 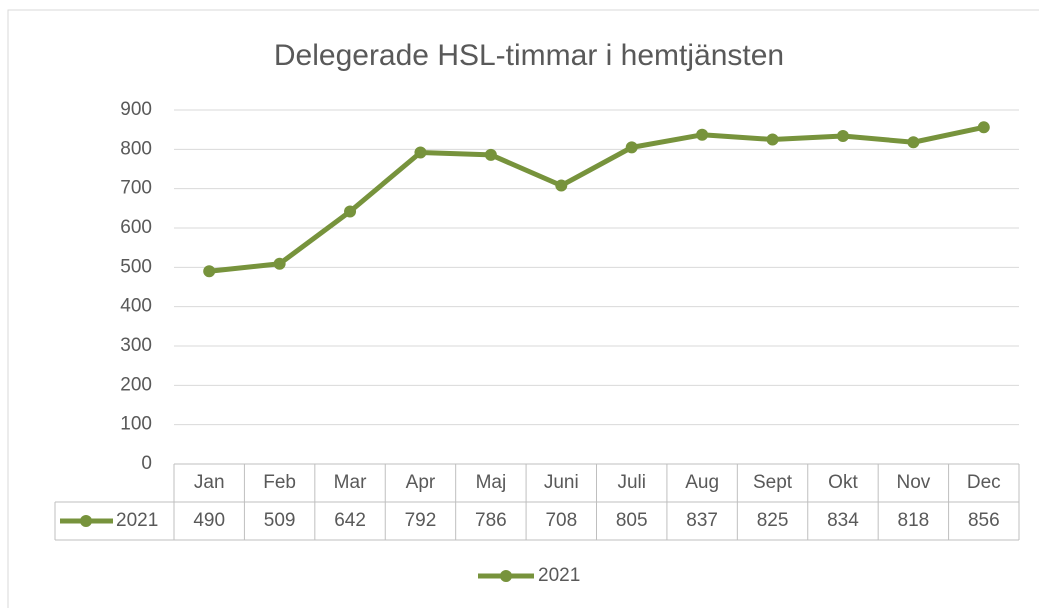 I want to click on y-tick-label: 800, so click(x=136, y=148).